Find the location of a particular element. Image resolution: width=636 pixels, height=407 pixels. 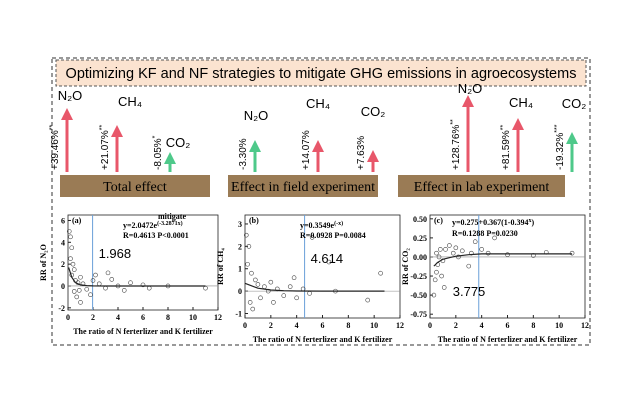

y-tick-label: 2 is located at coordinates (240, 246).